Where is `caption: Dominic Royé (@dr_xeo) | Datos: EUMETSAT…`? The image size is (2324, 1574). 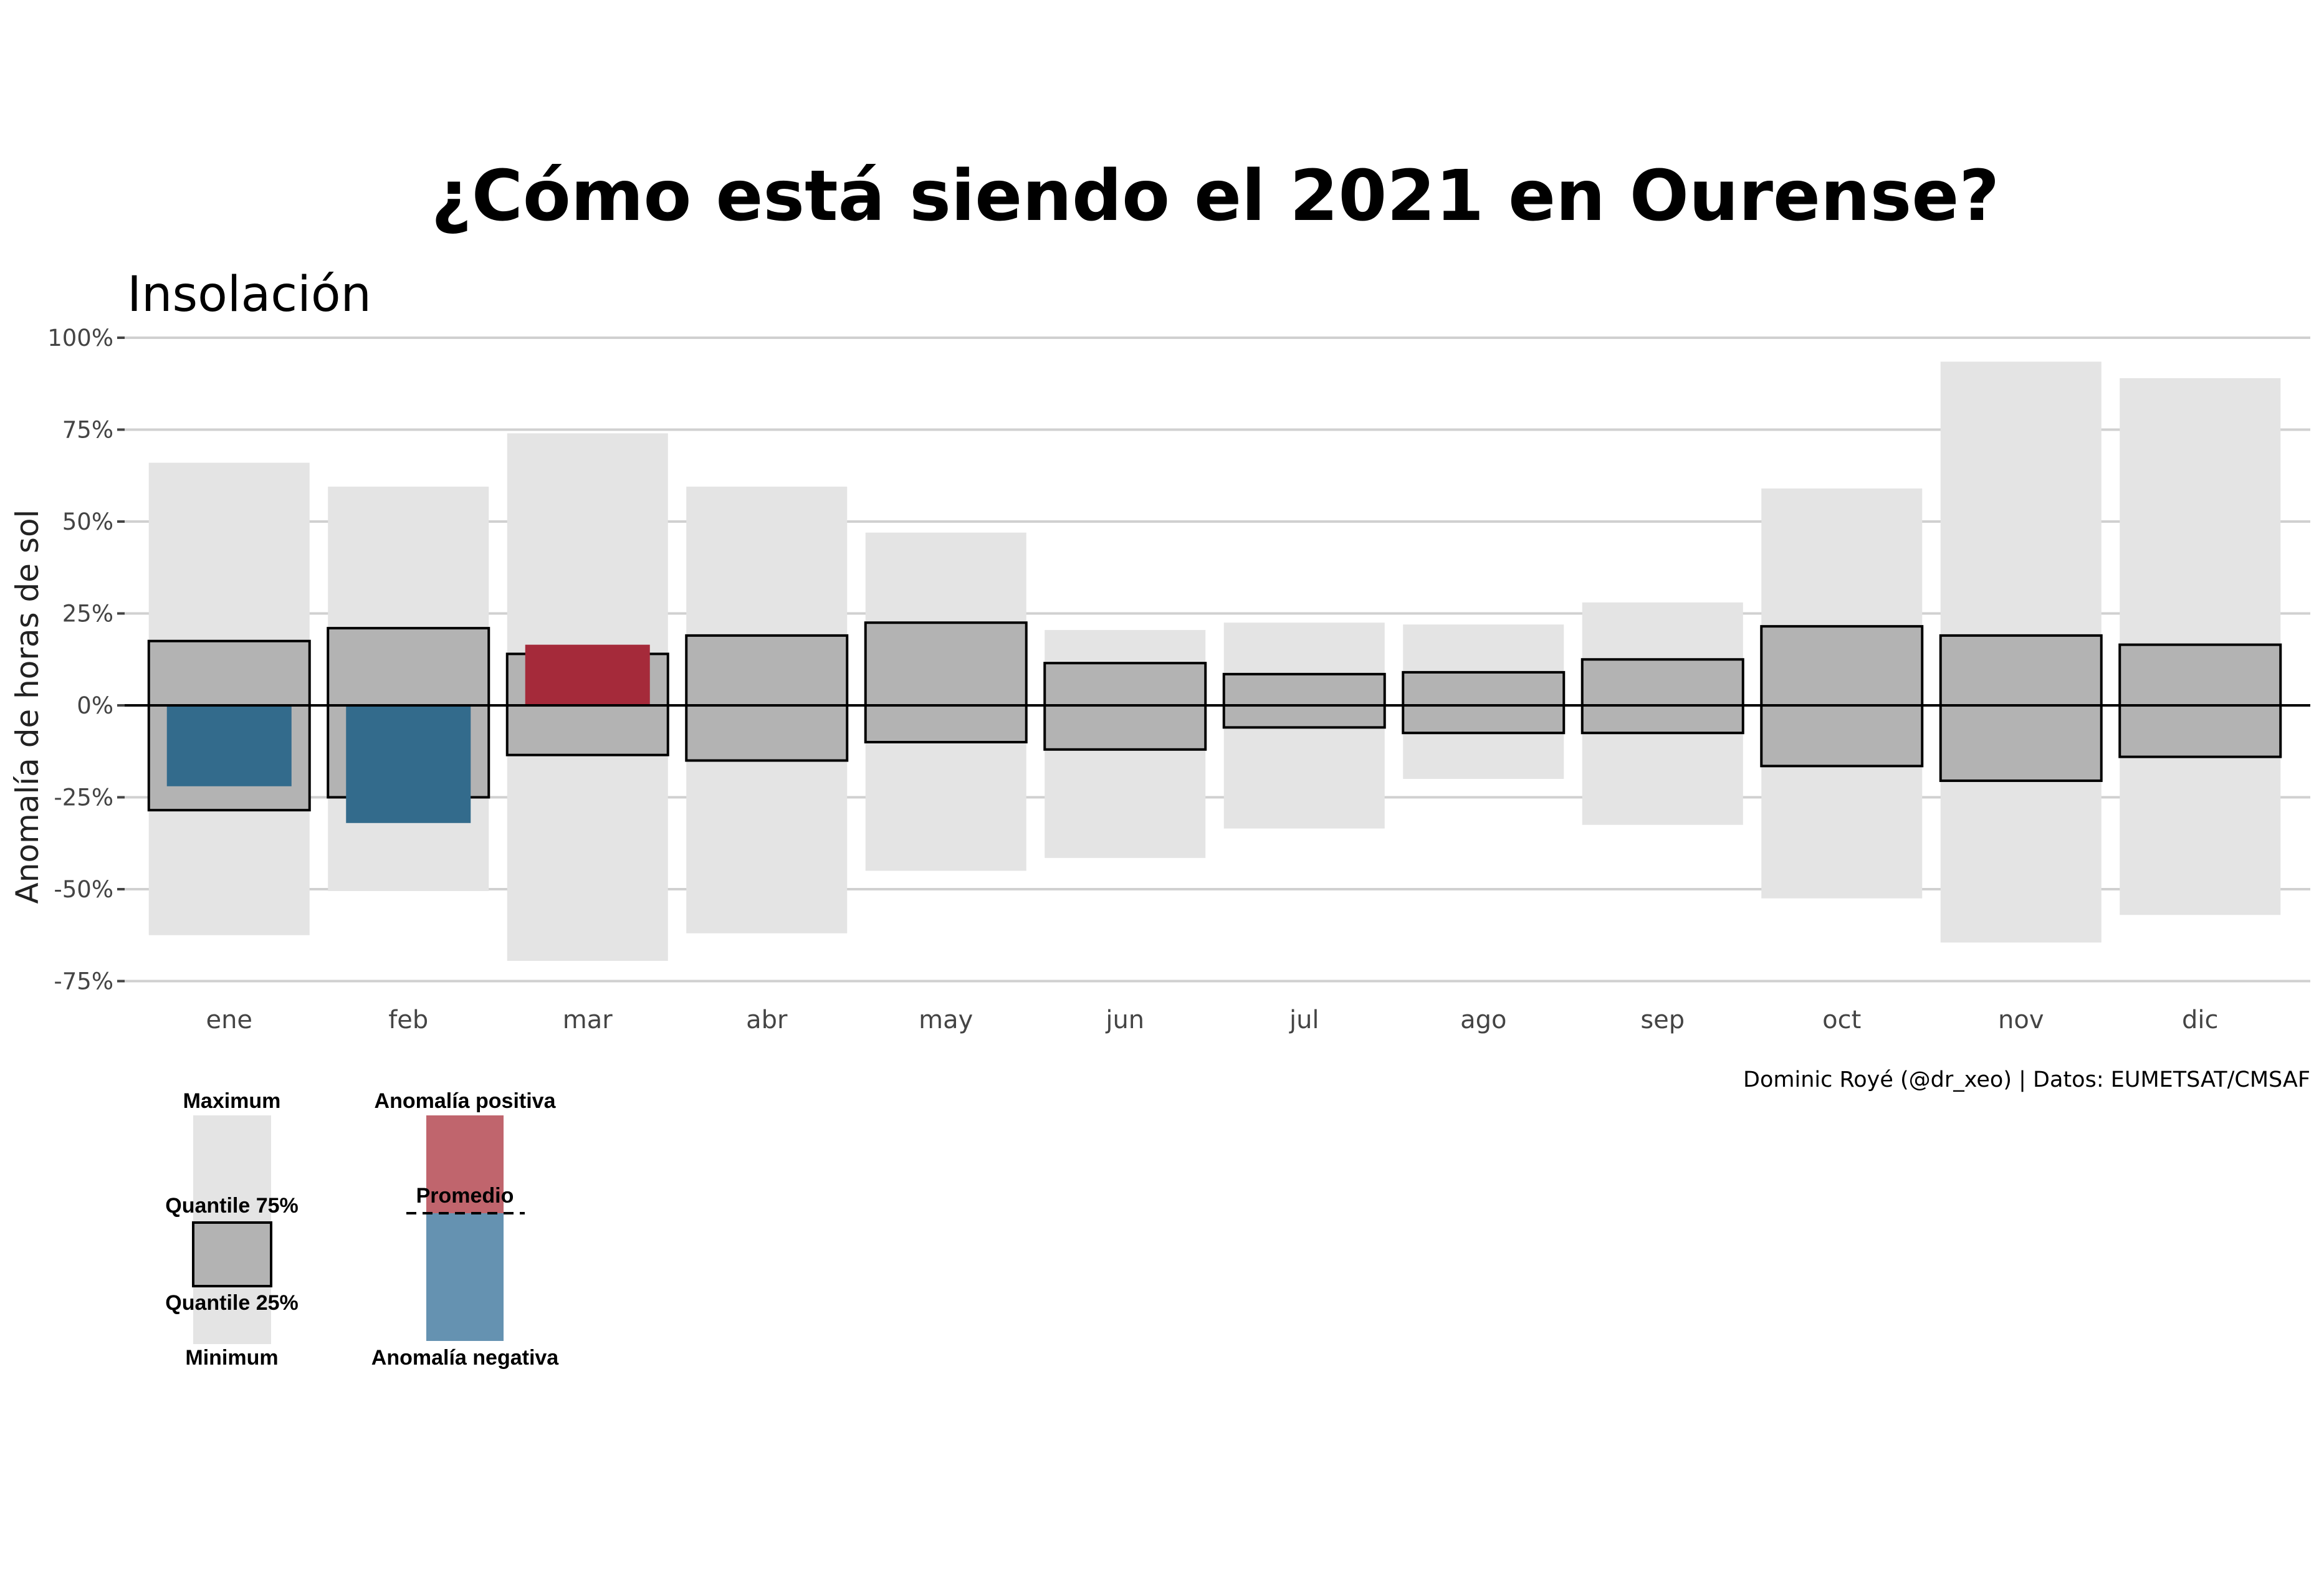
caption: Dominic Royé (@dr_xeo) | Datos: EUMETSAT… is located at coordinates (2026, 1079).